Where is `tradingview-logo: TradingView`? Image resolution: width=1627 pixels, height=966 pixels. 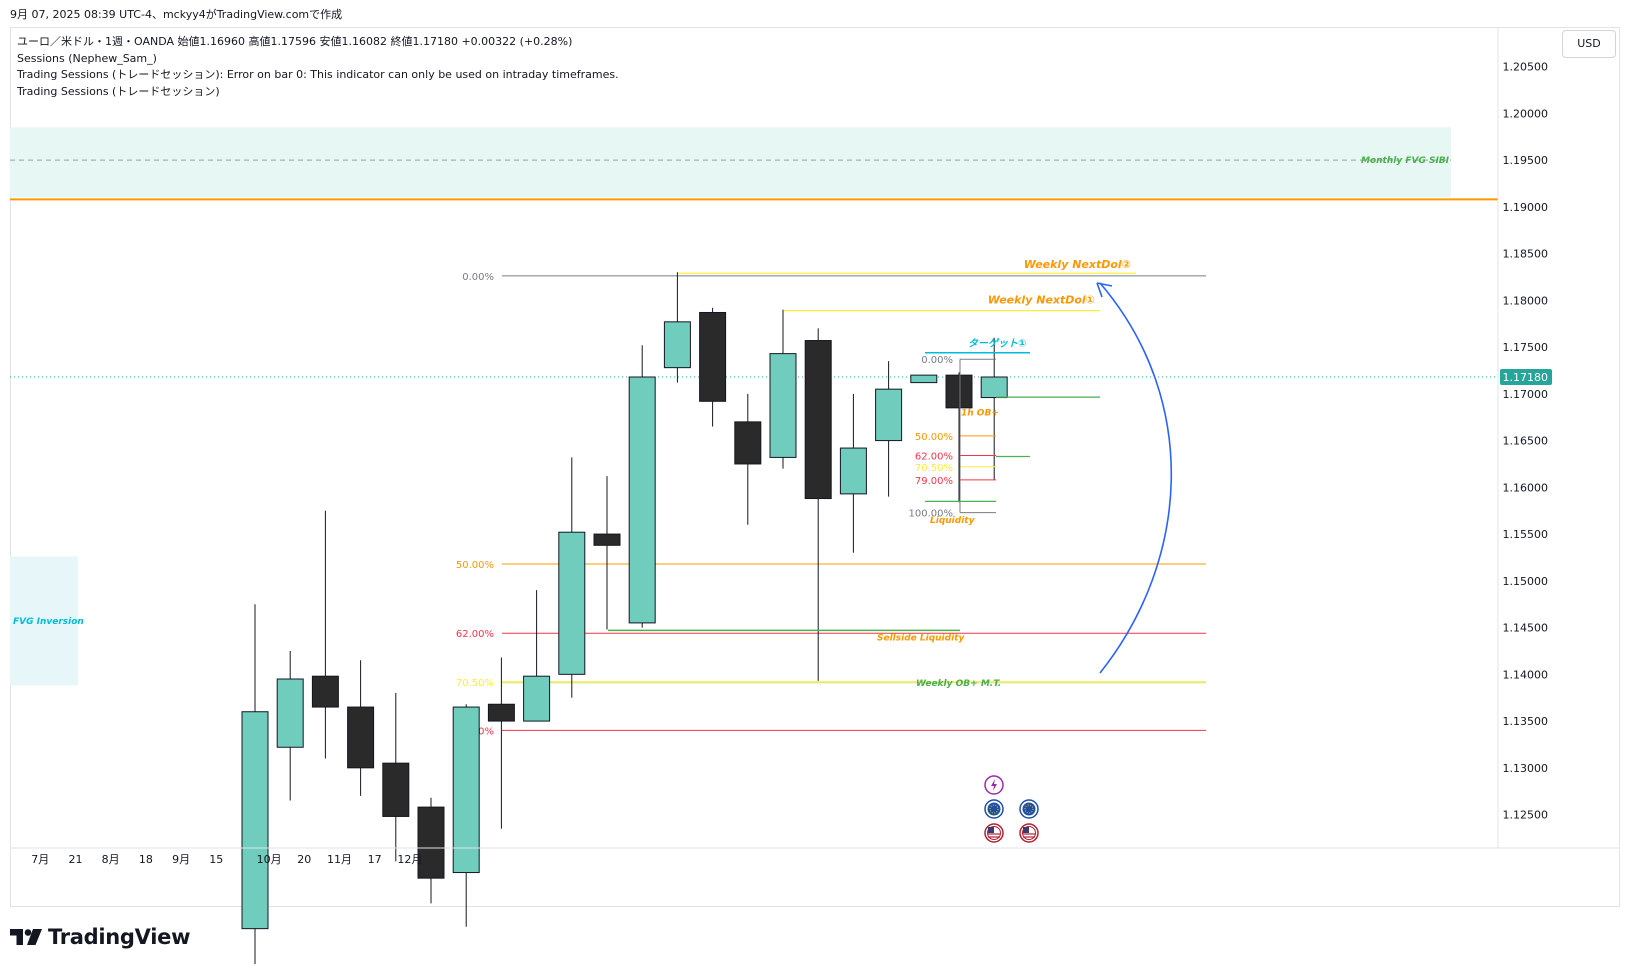
tradingview-logo: TradingView is located at coordinates (100, 937).